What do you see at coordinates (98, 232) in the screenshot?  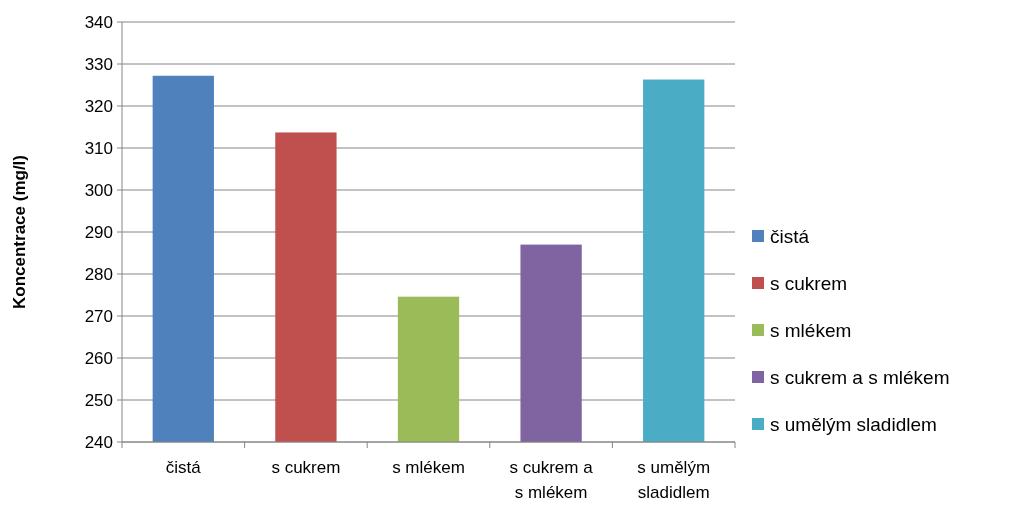 I see `y-tick-label: 290` at bounding box center [98, 232].